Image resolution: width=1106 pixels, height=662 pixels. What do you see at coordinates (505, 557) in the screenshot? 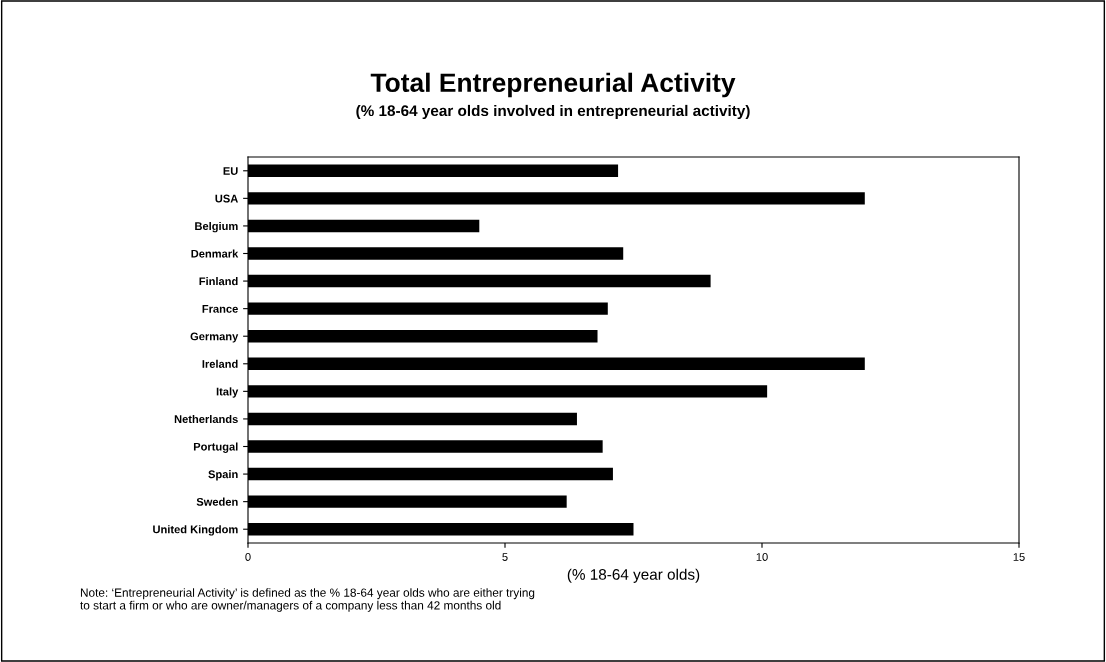
I see `x-tick-label: 5` at bounding box center [505, 557].